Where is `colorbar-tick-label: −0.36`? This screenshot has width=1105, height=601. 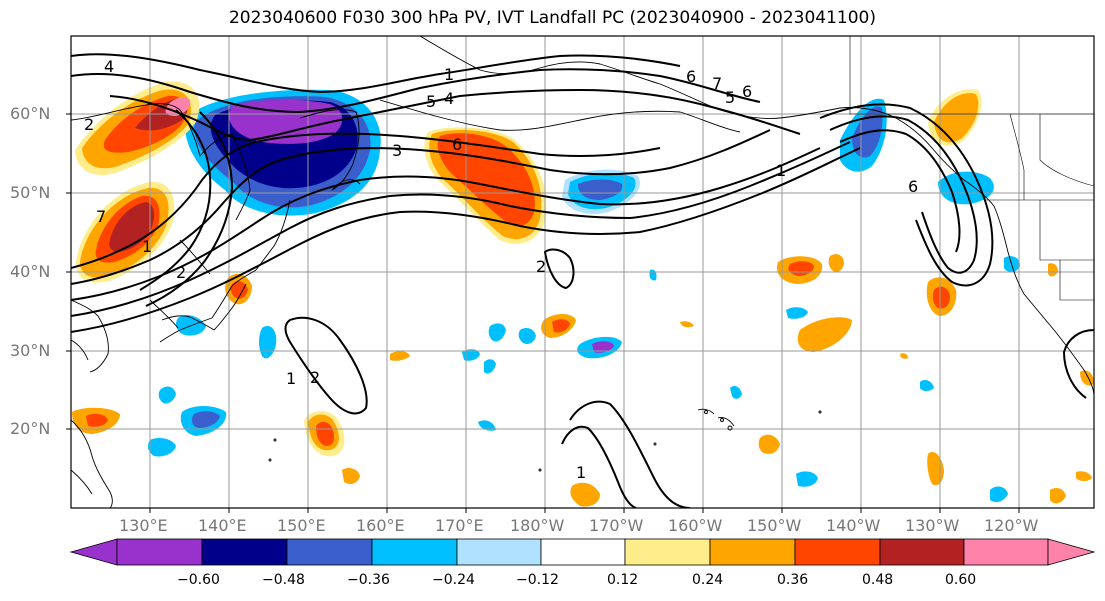 colorbar-tick-label: −0.36 is located at coordinates (368, 580).